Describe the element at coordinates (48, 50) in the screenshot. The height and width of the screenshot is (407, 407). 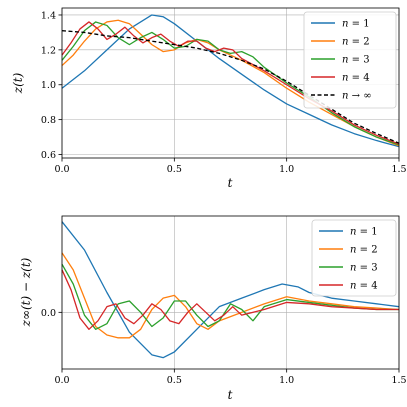
I see `y-tick-label: 1.2` at that location.